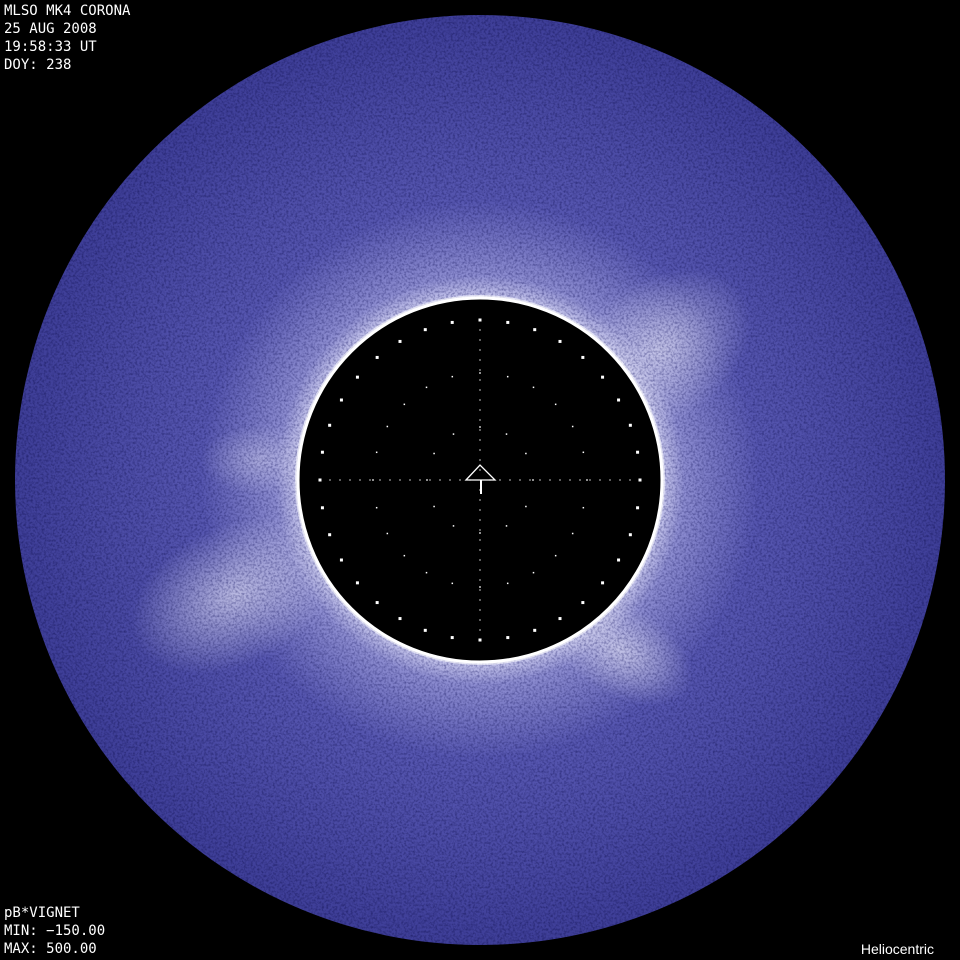  What do you see at coordinates (55, 931) in the screenshot?
I see `min-value: MIN: −150.00` at bounding box center [55, 931].